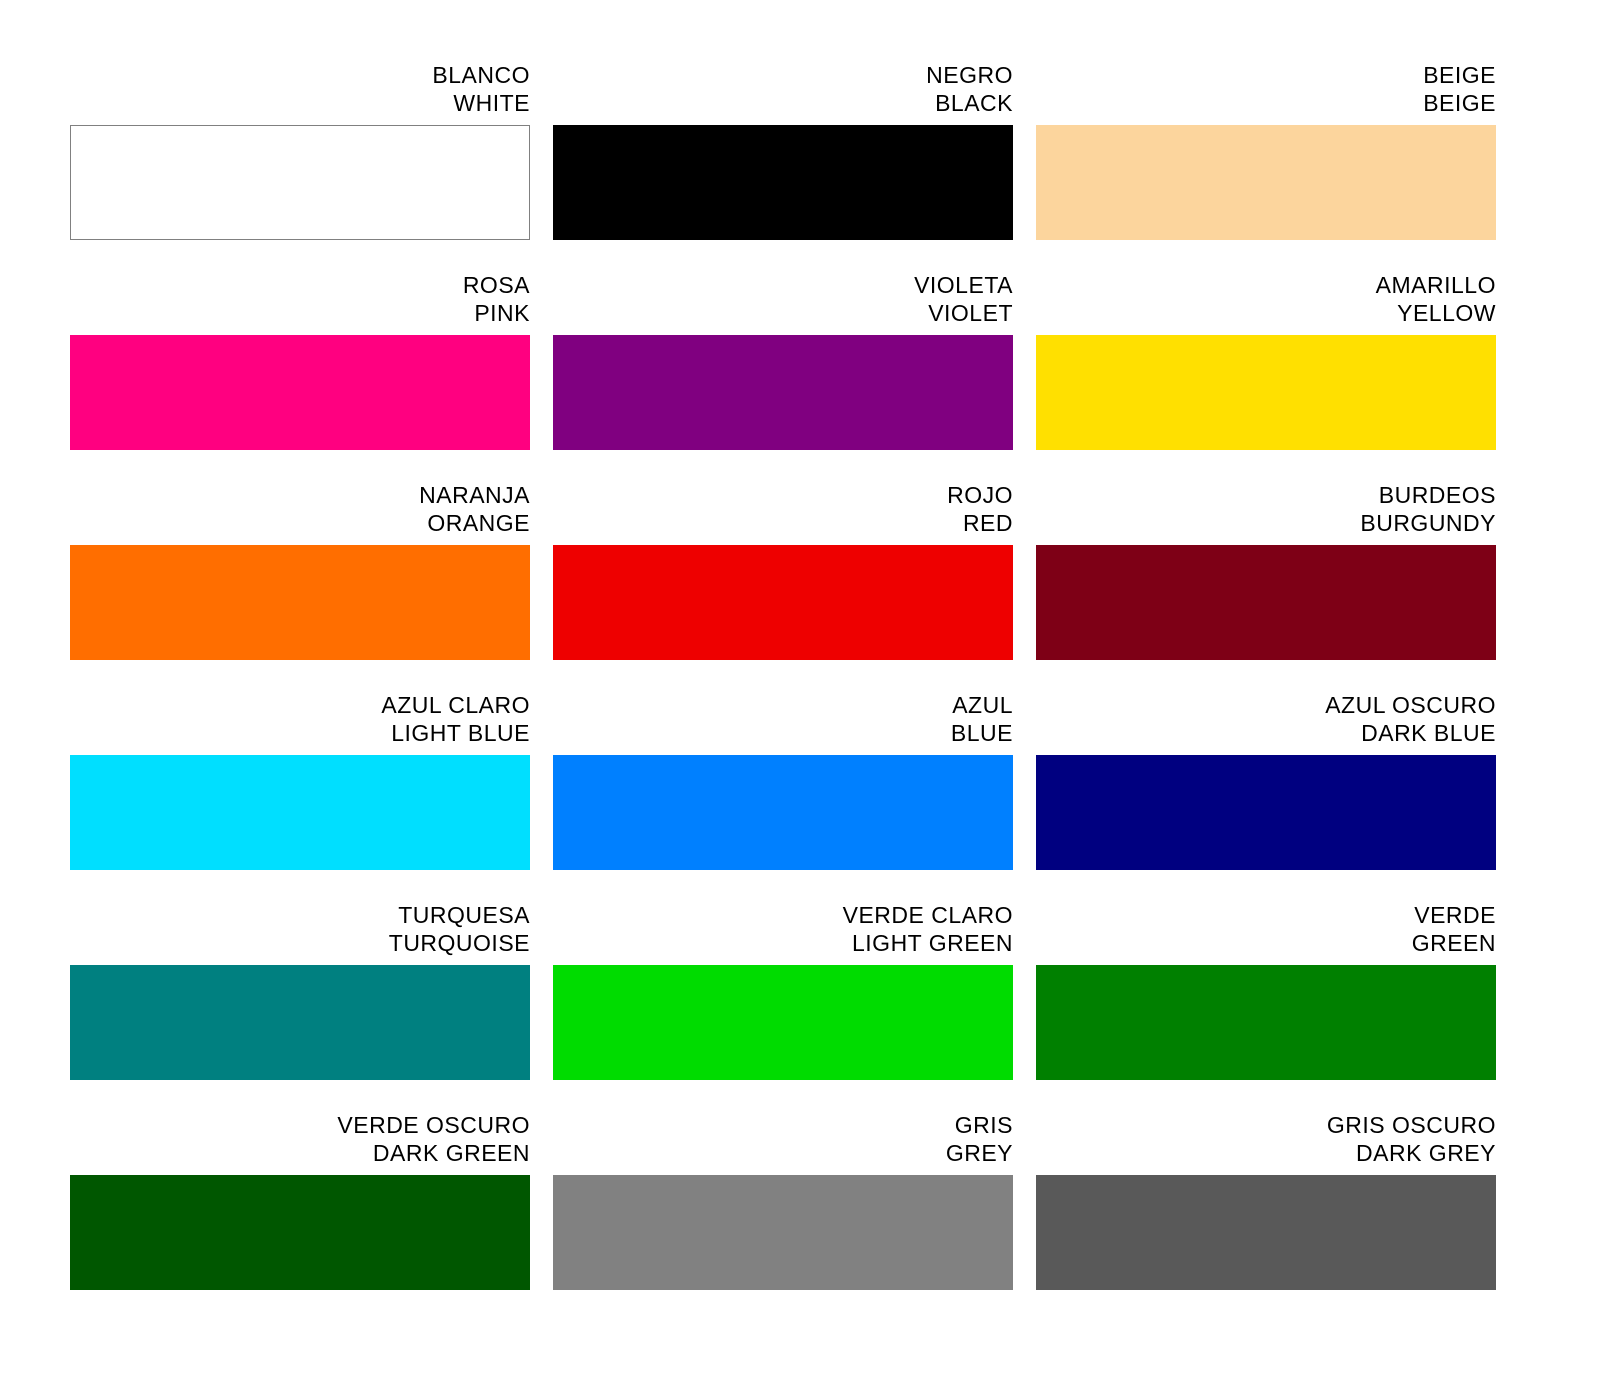  What do you see at coordinates (1266, 299) in the screenshot?
I see `color-labels: AMARILLO YELLOW` at bounding box center [1266, 299].